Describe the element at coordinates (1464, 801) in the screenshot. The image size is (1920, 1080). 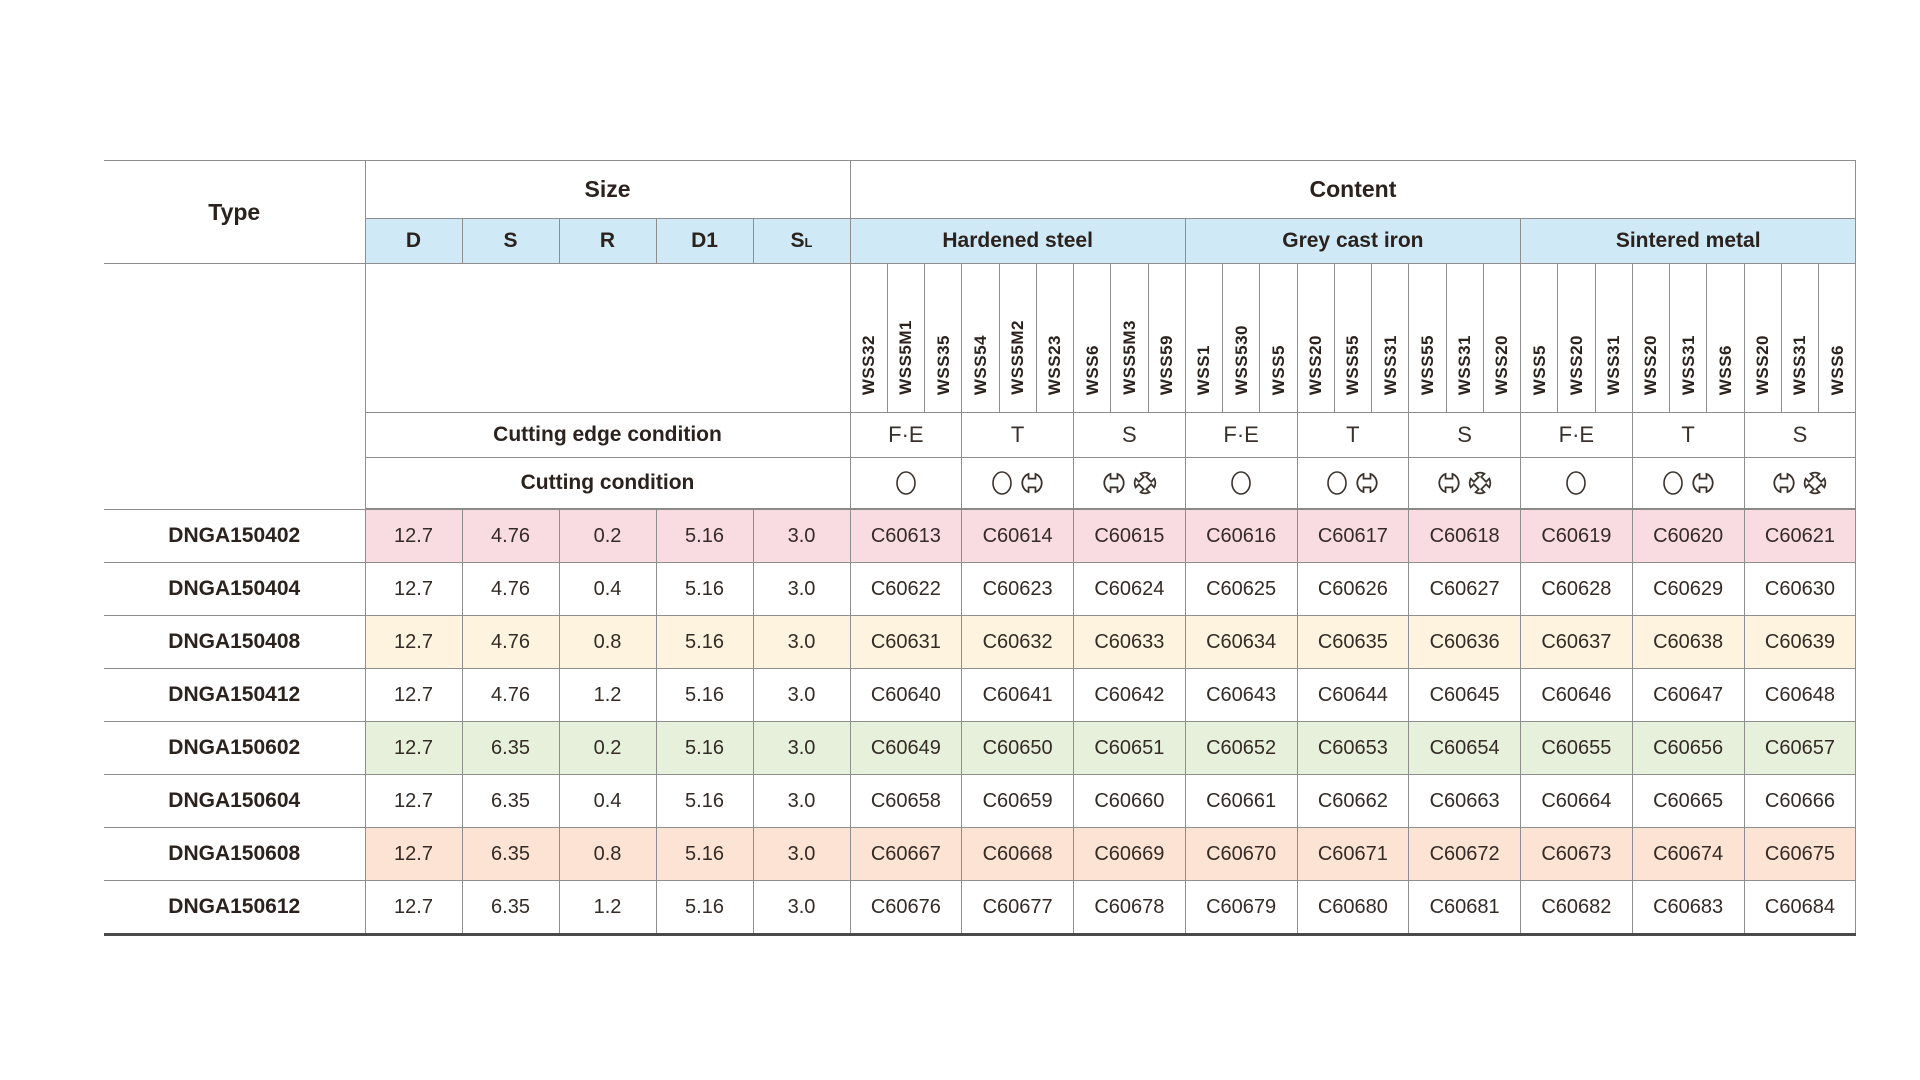
I see `order-code-cell: C60663` at that location.